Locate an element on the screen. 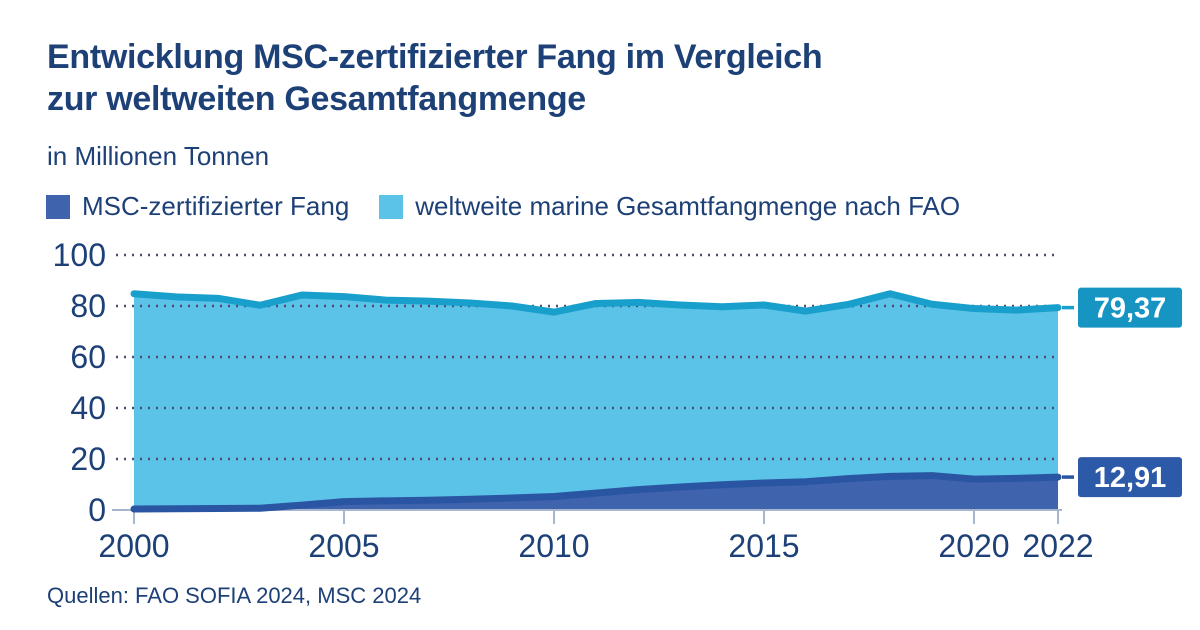  y-axis-label-40: 40 is located at coordinates (88, 408).